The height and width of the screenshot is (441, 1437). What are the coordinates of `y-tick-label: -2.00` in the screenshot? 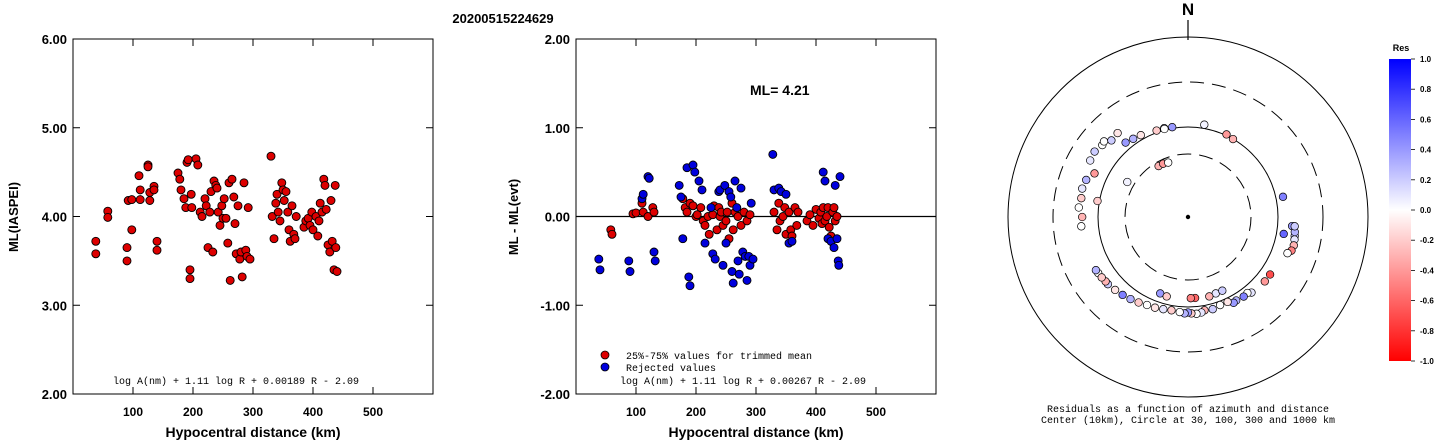 It's located at (555, 394).